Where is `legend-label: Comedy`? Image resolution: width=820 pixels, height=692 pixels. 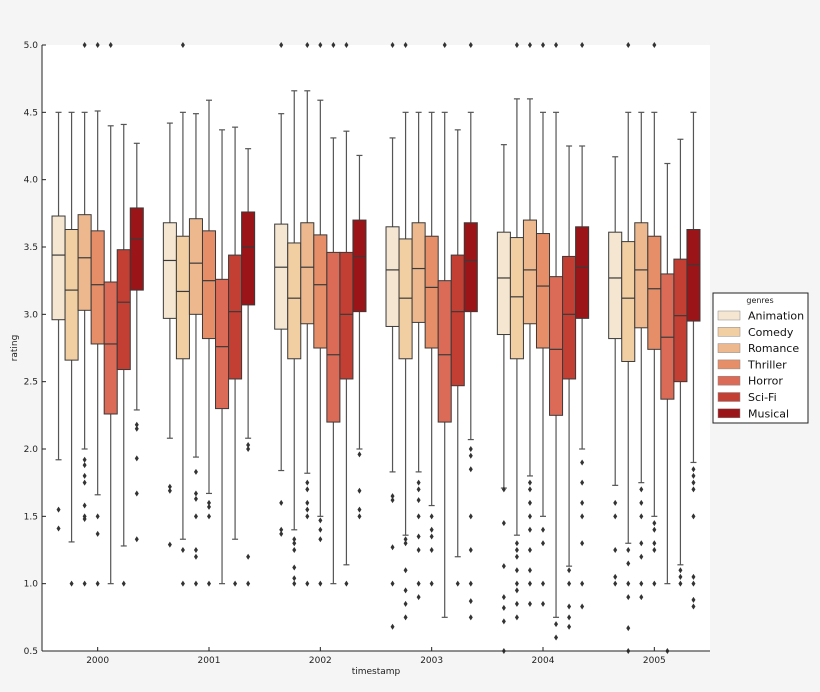 legend-label: Comedy is located at coordinates (771, 332).